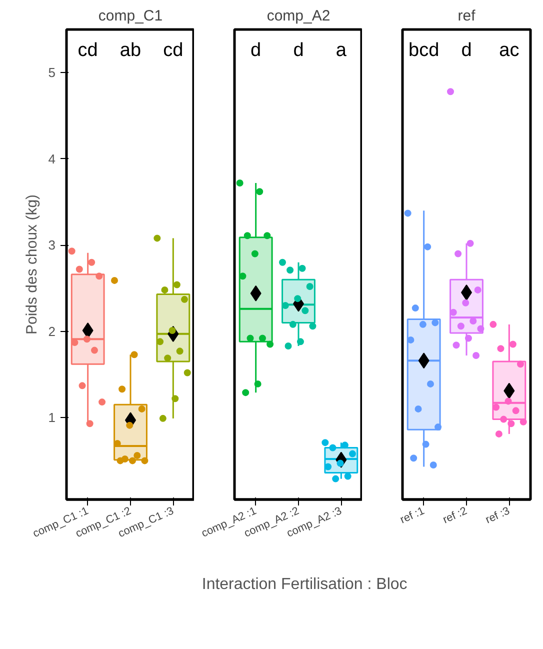  What do you see at coordinates (52, 245) in the screenshot?
I see `y-tick-label: 3` at bounding box center [52, 245].